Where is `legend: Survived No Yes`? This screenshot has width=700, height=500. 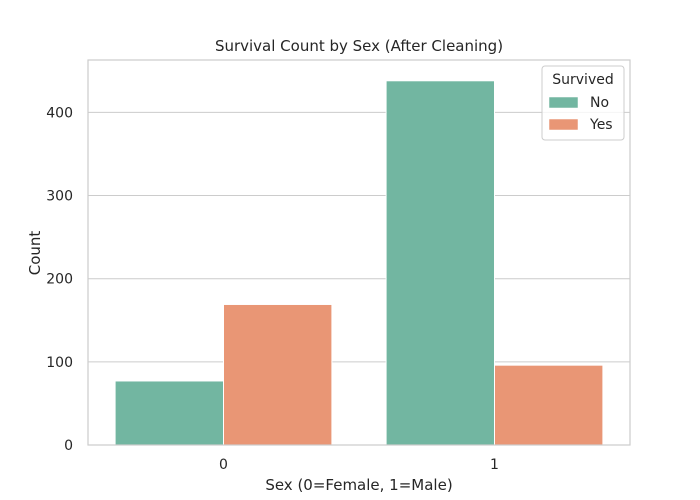
legend: Survived No Yes is located at coordinates (583, 103).